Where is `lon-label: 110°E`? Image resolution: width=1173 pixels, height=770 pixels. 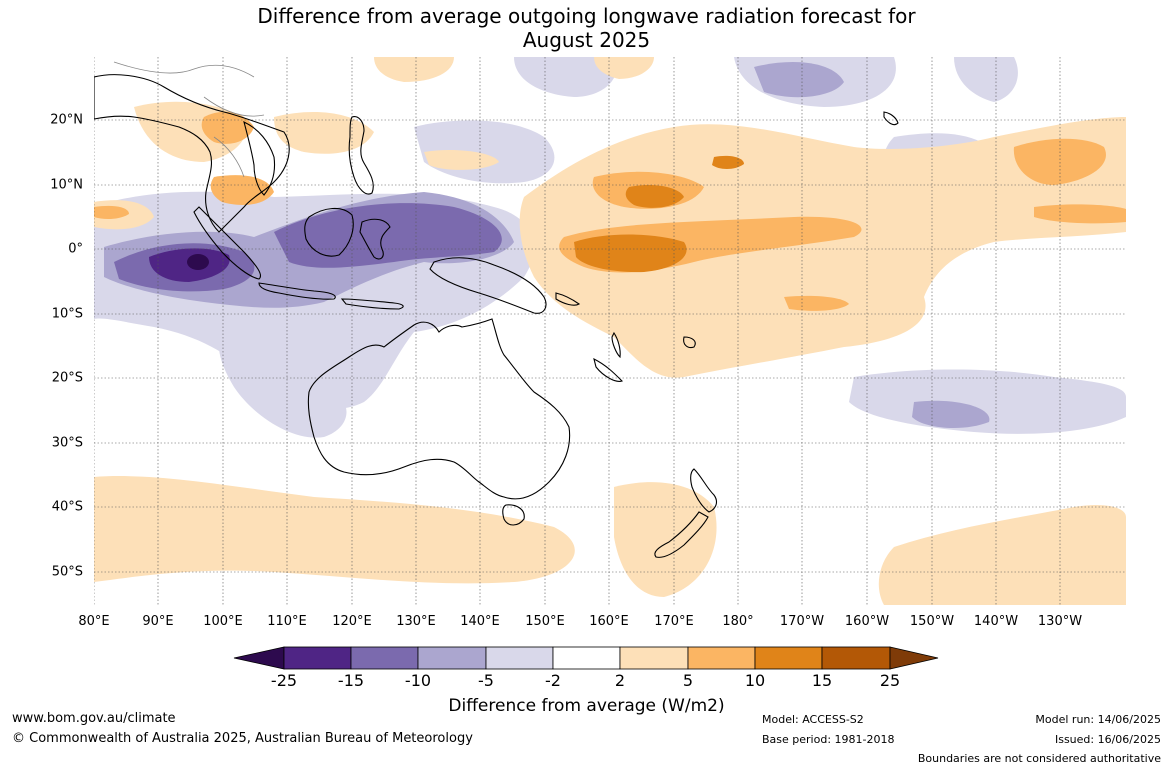
lon-label: 110°E is located at coordinates (287, 621).